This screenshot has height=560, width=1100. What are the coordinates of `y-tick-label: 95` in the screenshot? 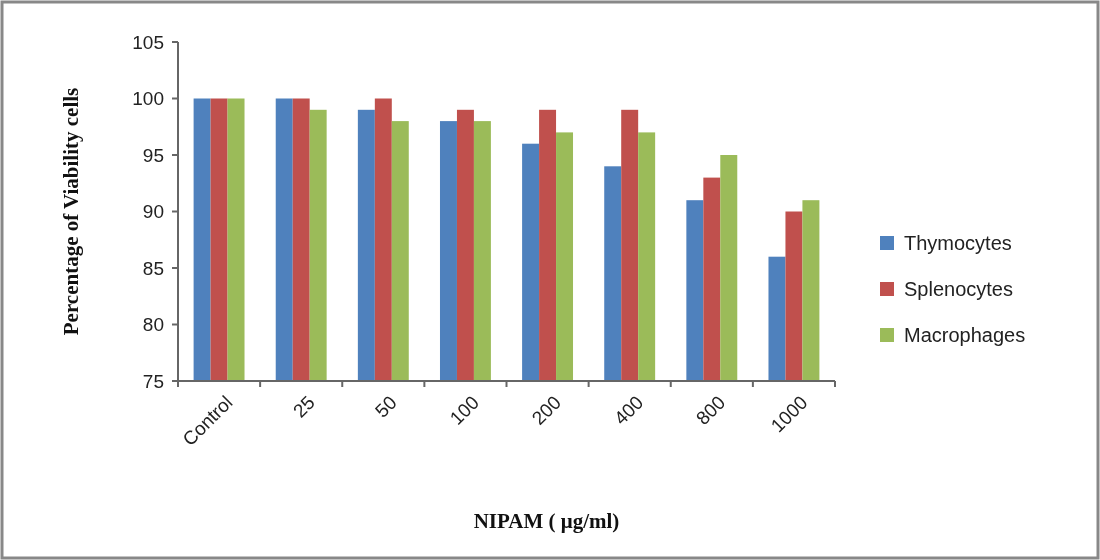 It's located at (153, 155).